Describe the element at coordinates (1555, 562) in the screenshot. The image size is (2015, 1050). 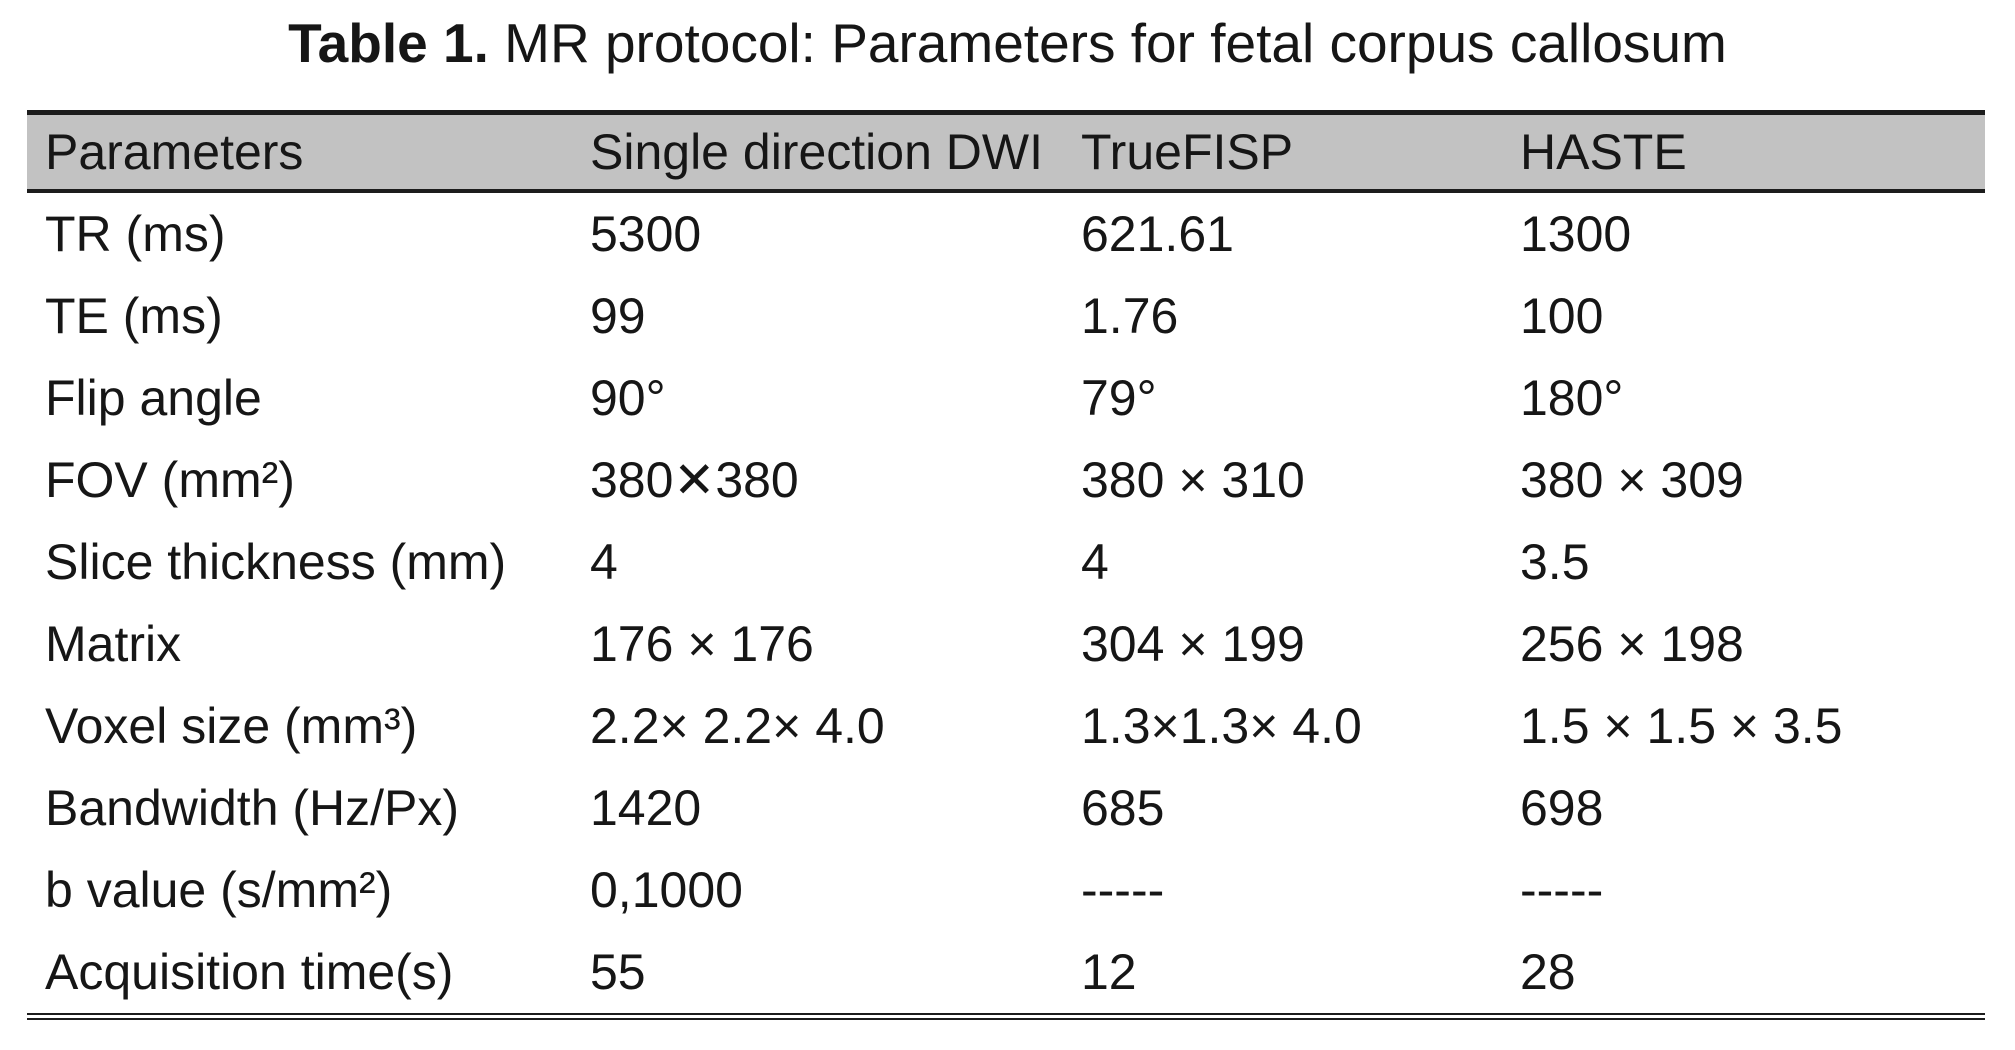
I see `cell-value: 3.5` at that location.